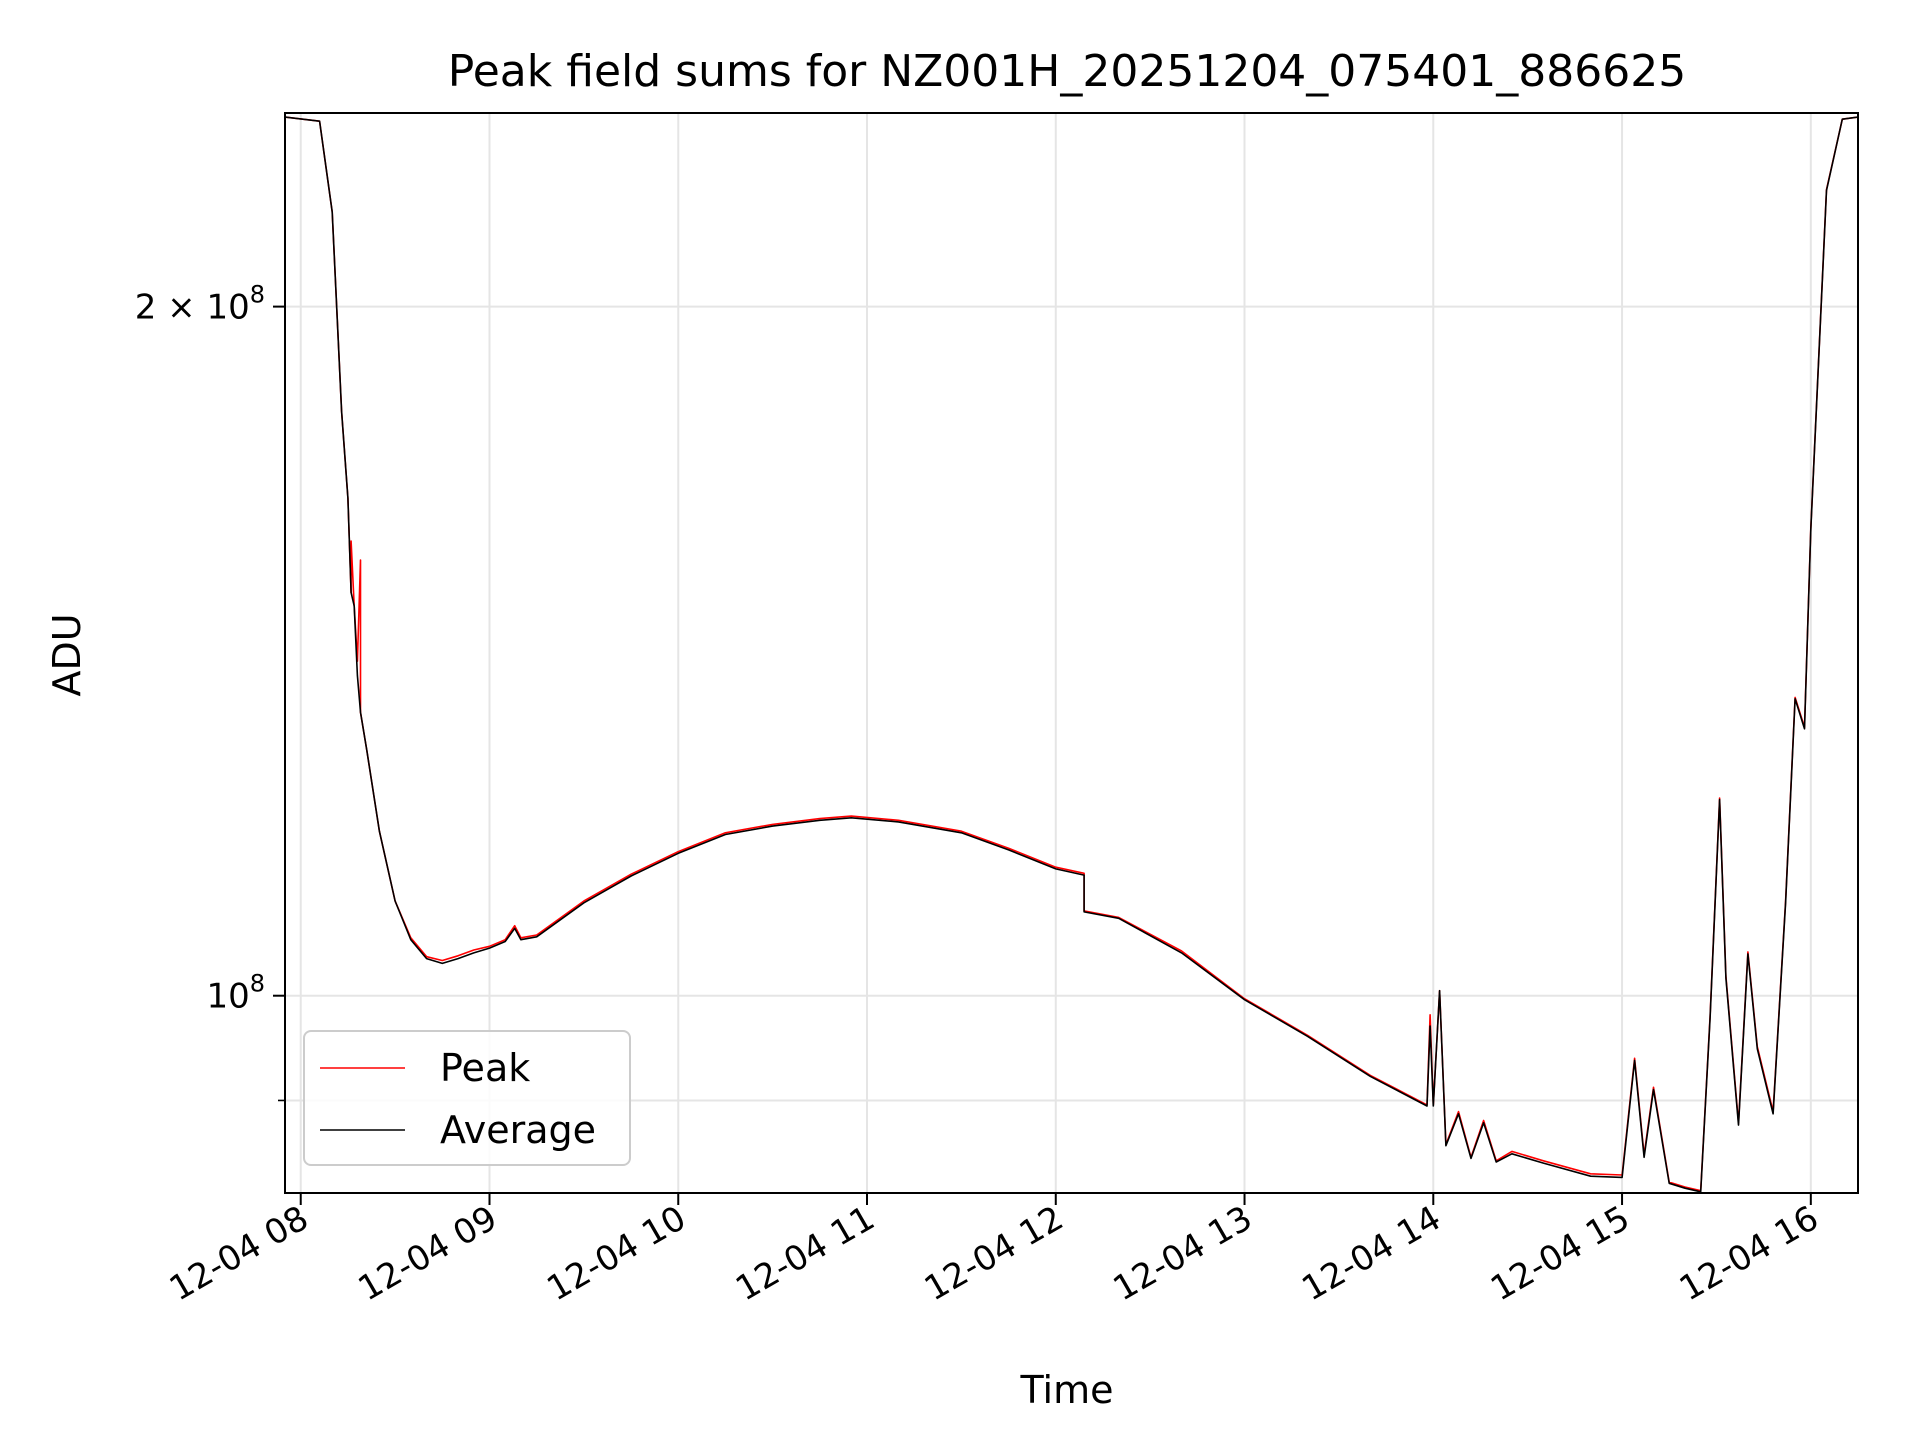 The height and width of the screenshot is (1440, 1920). Describe the element at coordinates (485, 1068) in the screenshot. I see `legend-label-peak: Peak` at that location.